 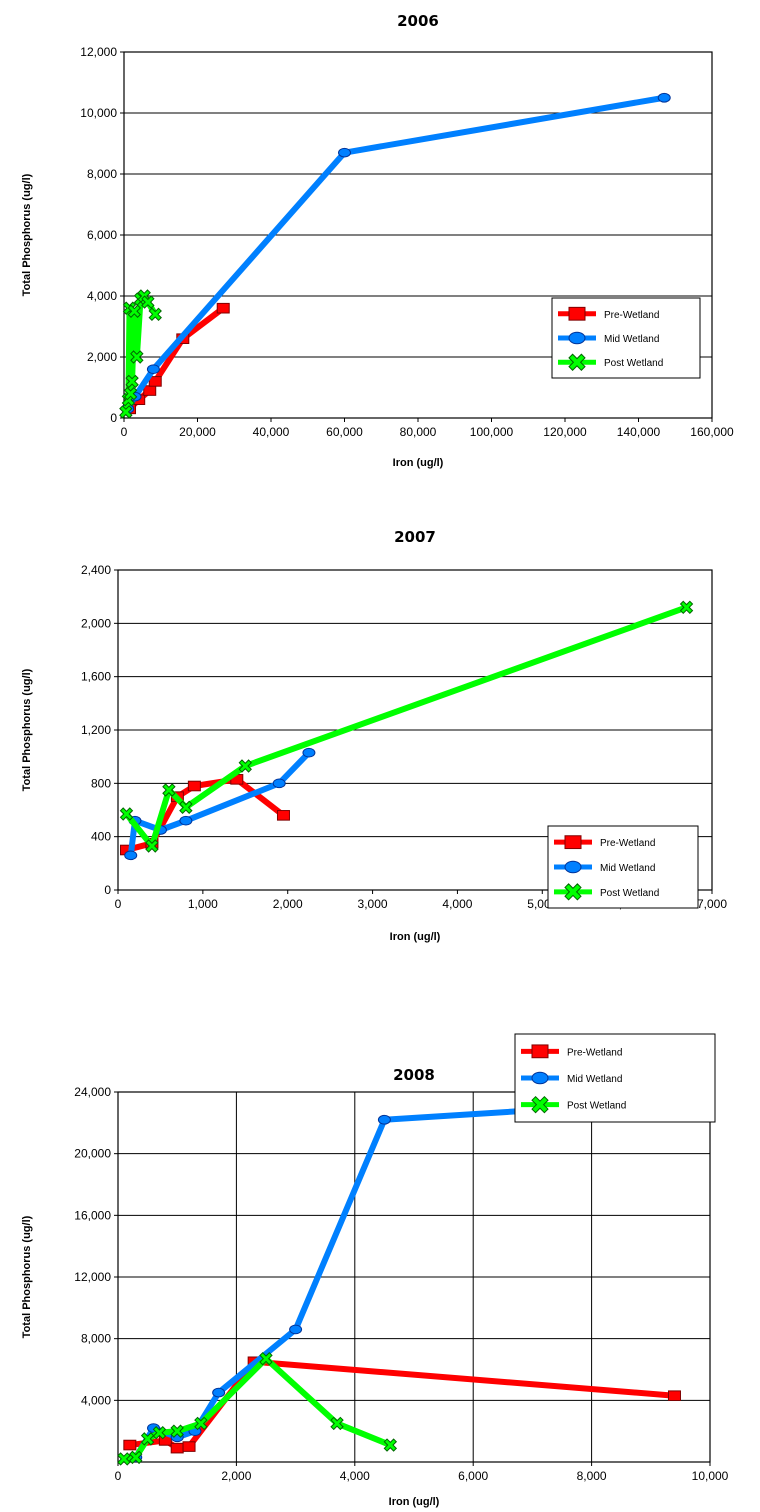 I want to click on y-tick-label: 6,000, so click(x=102, y=235).